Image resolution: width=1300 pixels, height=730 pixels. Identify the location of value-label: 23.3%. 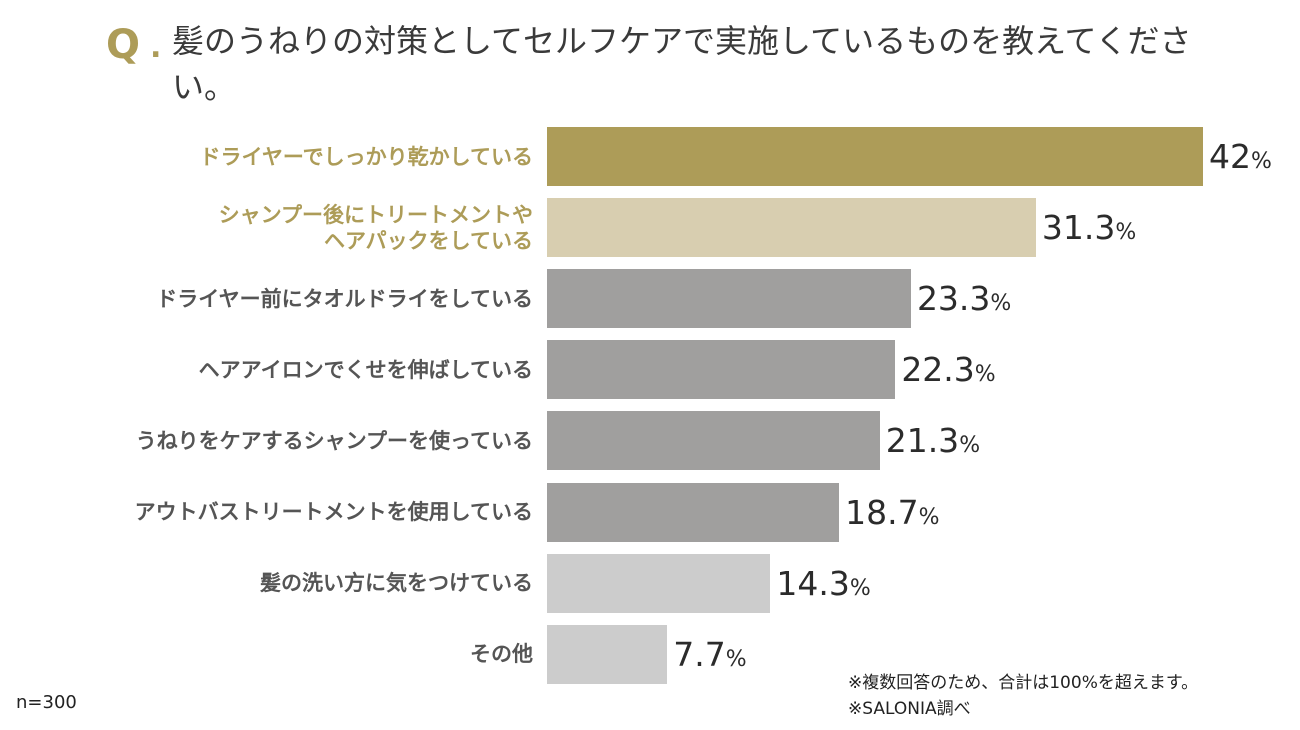
(964, 301).